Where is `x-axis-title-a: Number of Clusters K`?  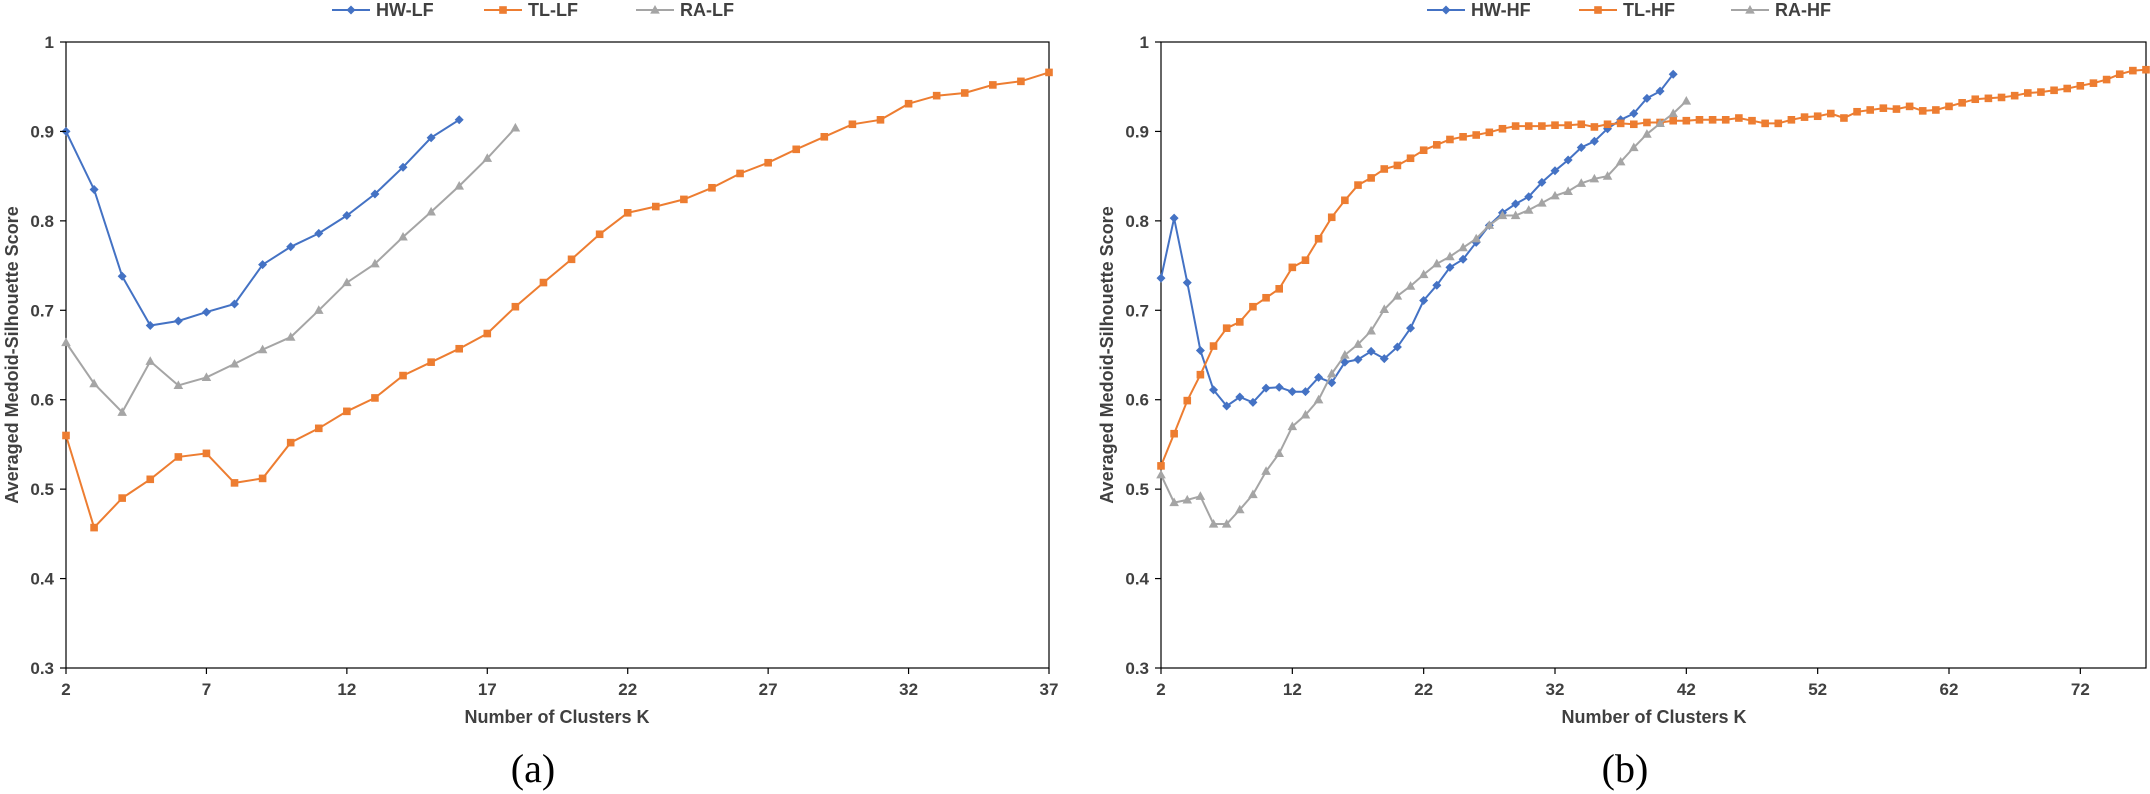
x-axis-title-a: Number of Clusters K is located at coordinates (556, 717).